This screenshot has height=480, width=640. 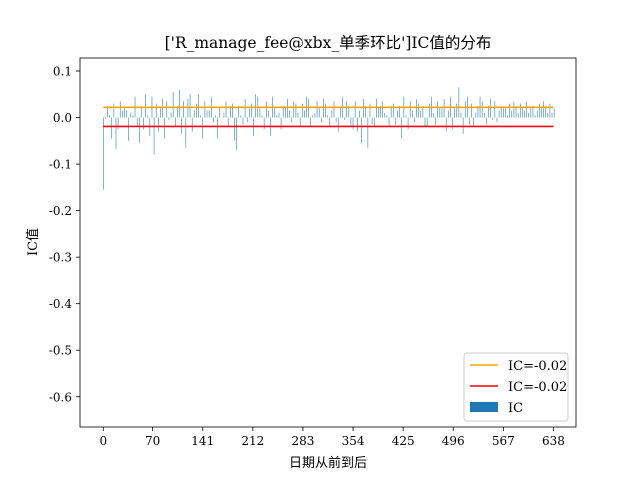 What do you see at coordinates (484, 407) in the screenshot?
I see `legend-swatch-ic-bar` at bounding box center [484, 407].